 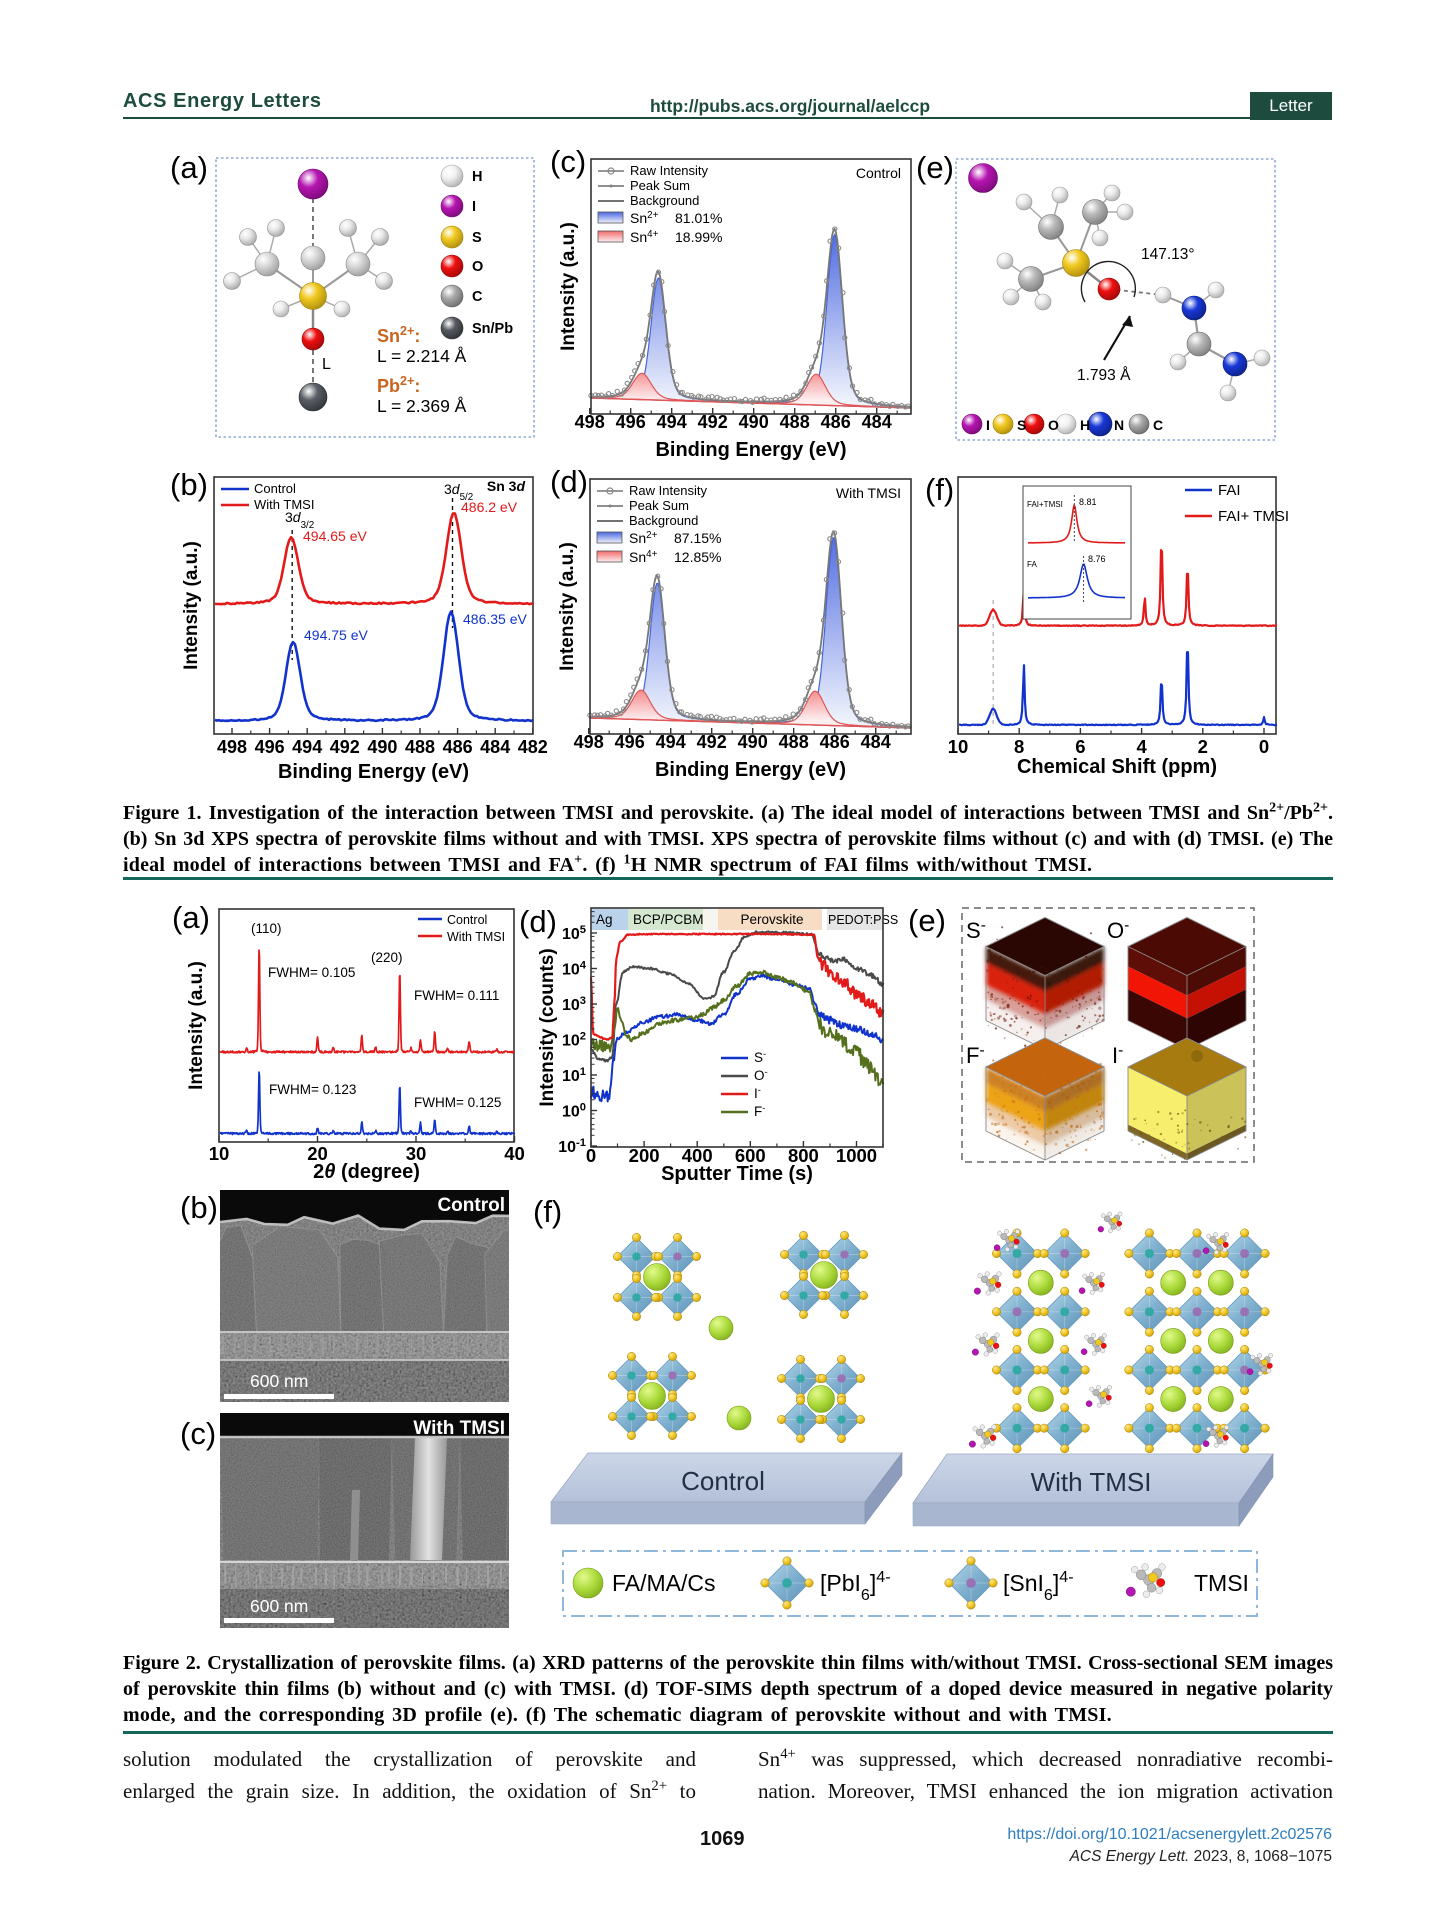 What do you see at coordinates (1097, 559) in the screenshot?
I see `svg-text: 8.76` at bounding box center [1097, 559].